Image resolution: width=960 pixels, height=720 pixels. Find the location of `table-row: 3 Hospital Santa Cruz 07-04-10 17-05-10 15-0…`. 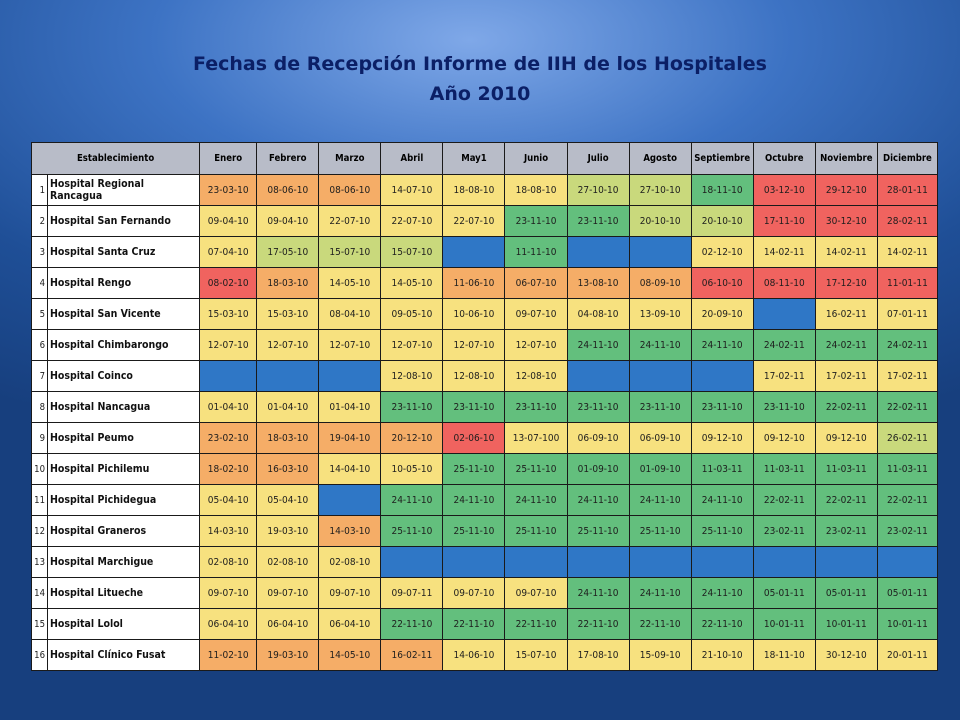

table-row: 3 Hospital Santa Cruz 07-04-10 17-05-10 15-0… is located at coordinates (484, 252).